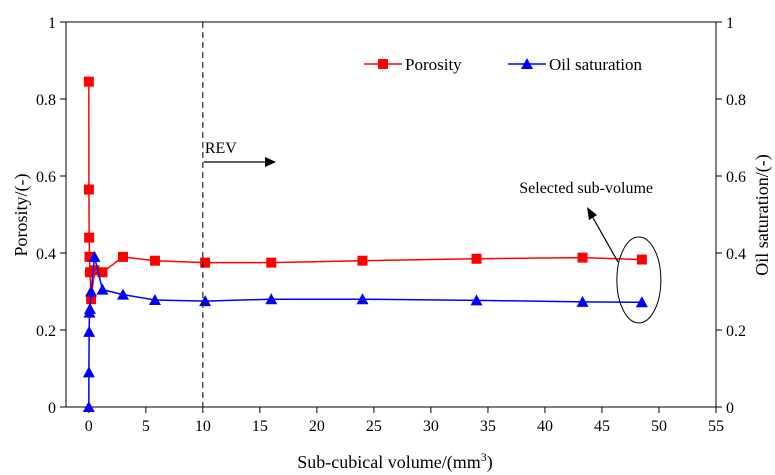 The height and width of the screenshot is (475, 775). What do you see at coordinates (203, 426) in the screenshot?
I see `x-tick-label: 10` at bounding box center [203, 426].